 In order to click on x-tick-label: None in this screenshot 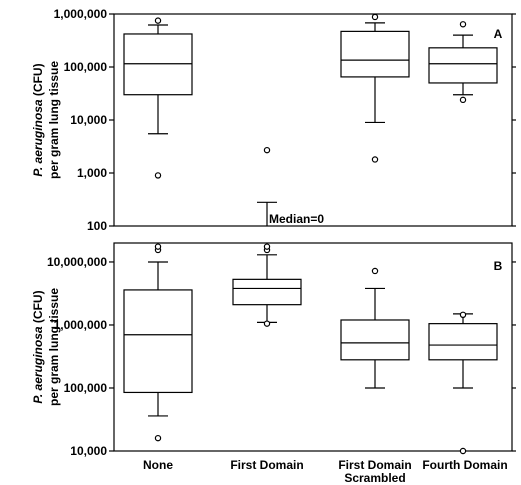, I will do `click(158, 465)`.